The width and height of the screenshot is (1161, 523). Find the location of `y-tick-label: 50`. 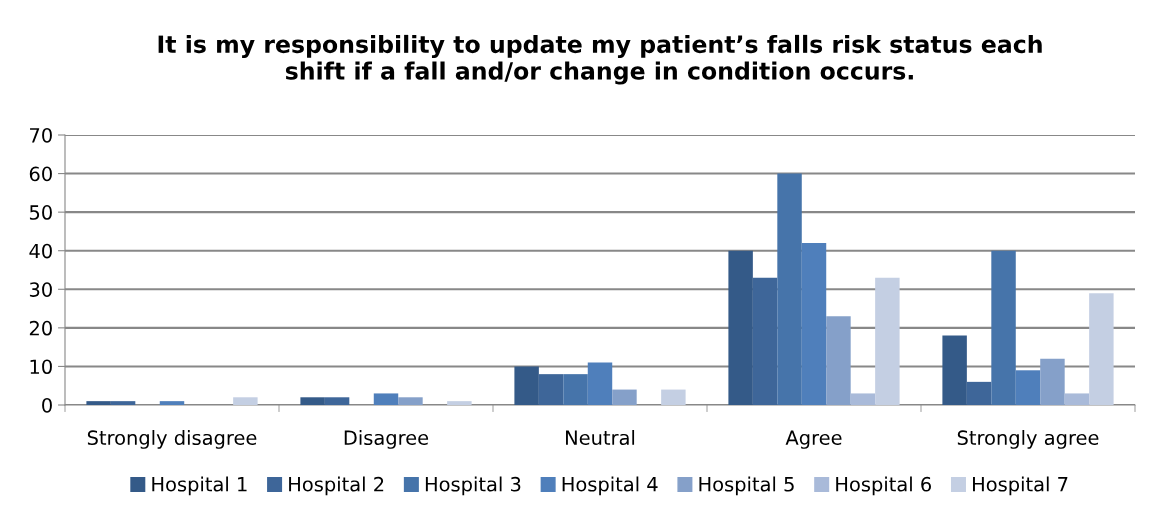

y-tick-label: 50 is located at coordinates (40, 212).